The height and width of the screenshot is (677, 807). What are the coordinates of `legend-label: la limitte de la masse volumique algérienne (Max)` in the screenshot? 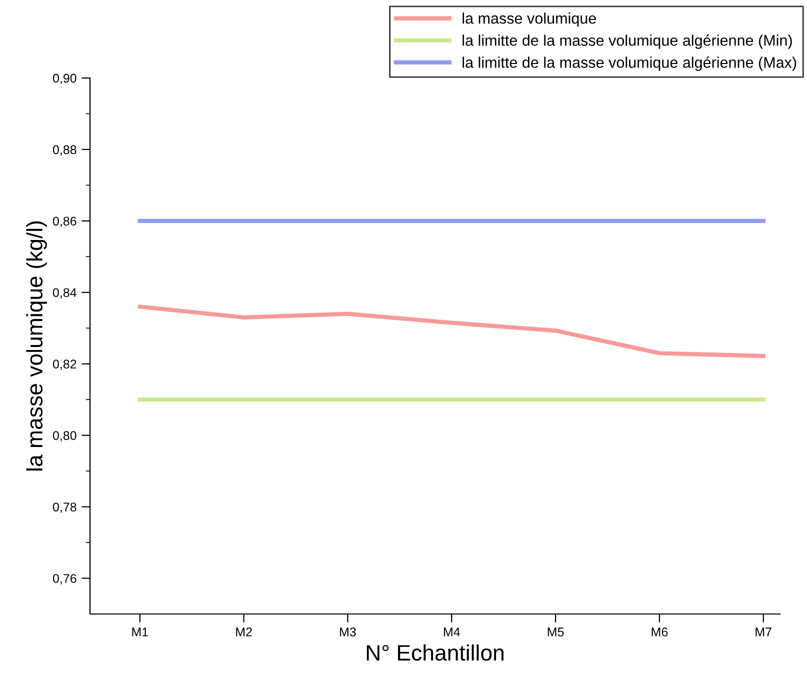 It's located at (629, 63).